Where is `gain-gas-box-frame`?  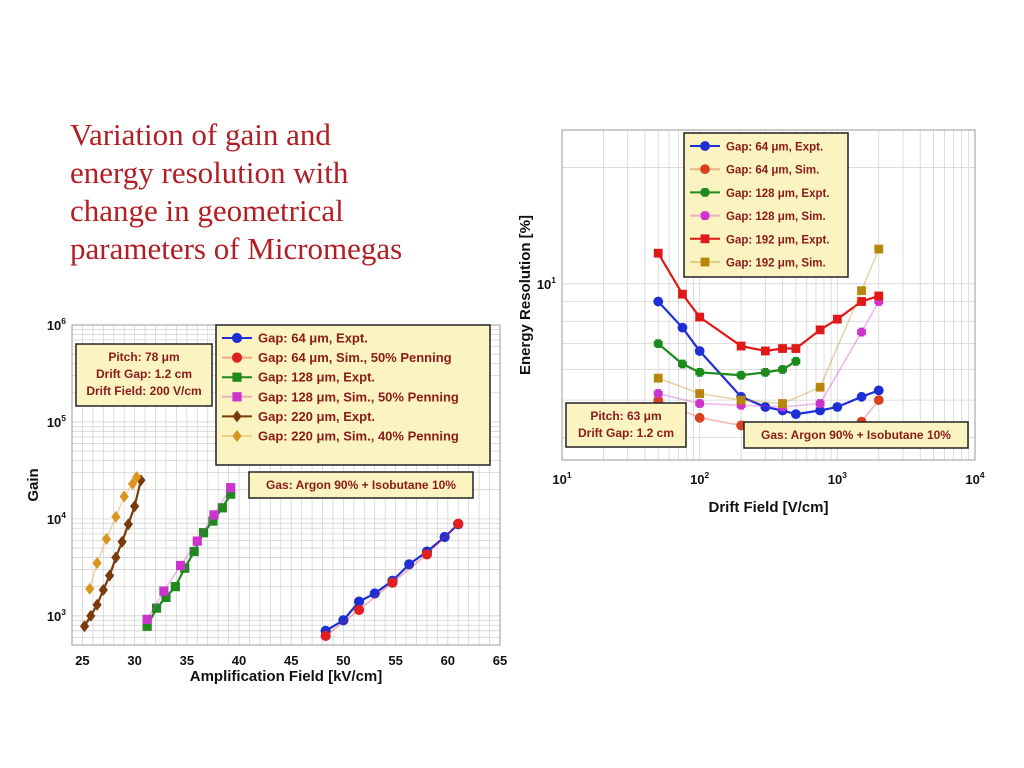 gain-gas-box-frame is located at coordinates (361, 485).